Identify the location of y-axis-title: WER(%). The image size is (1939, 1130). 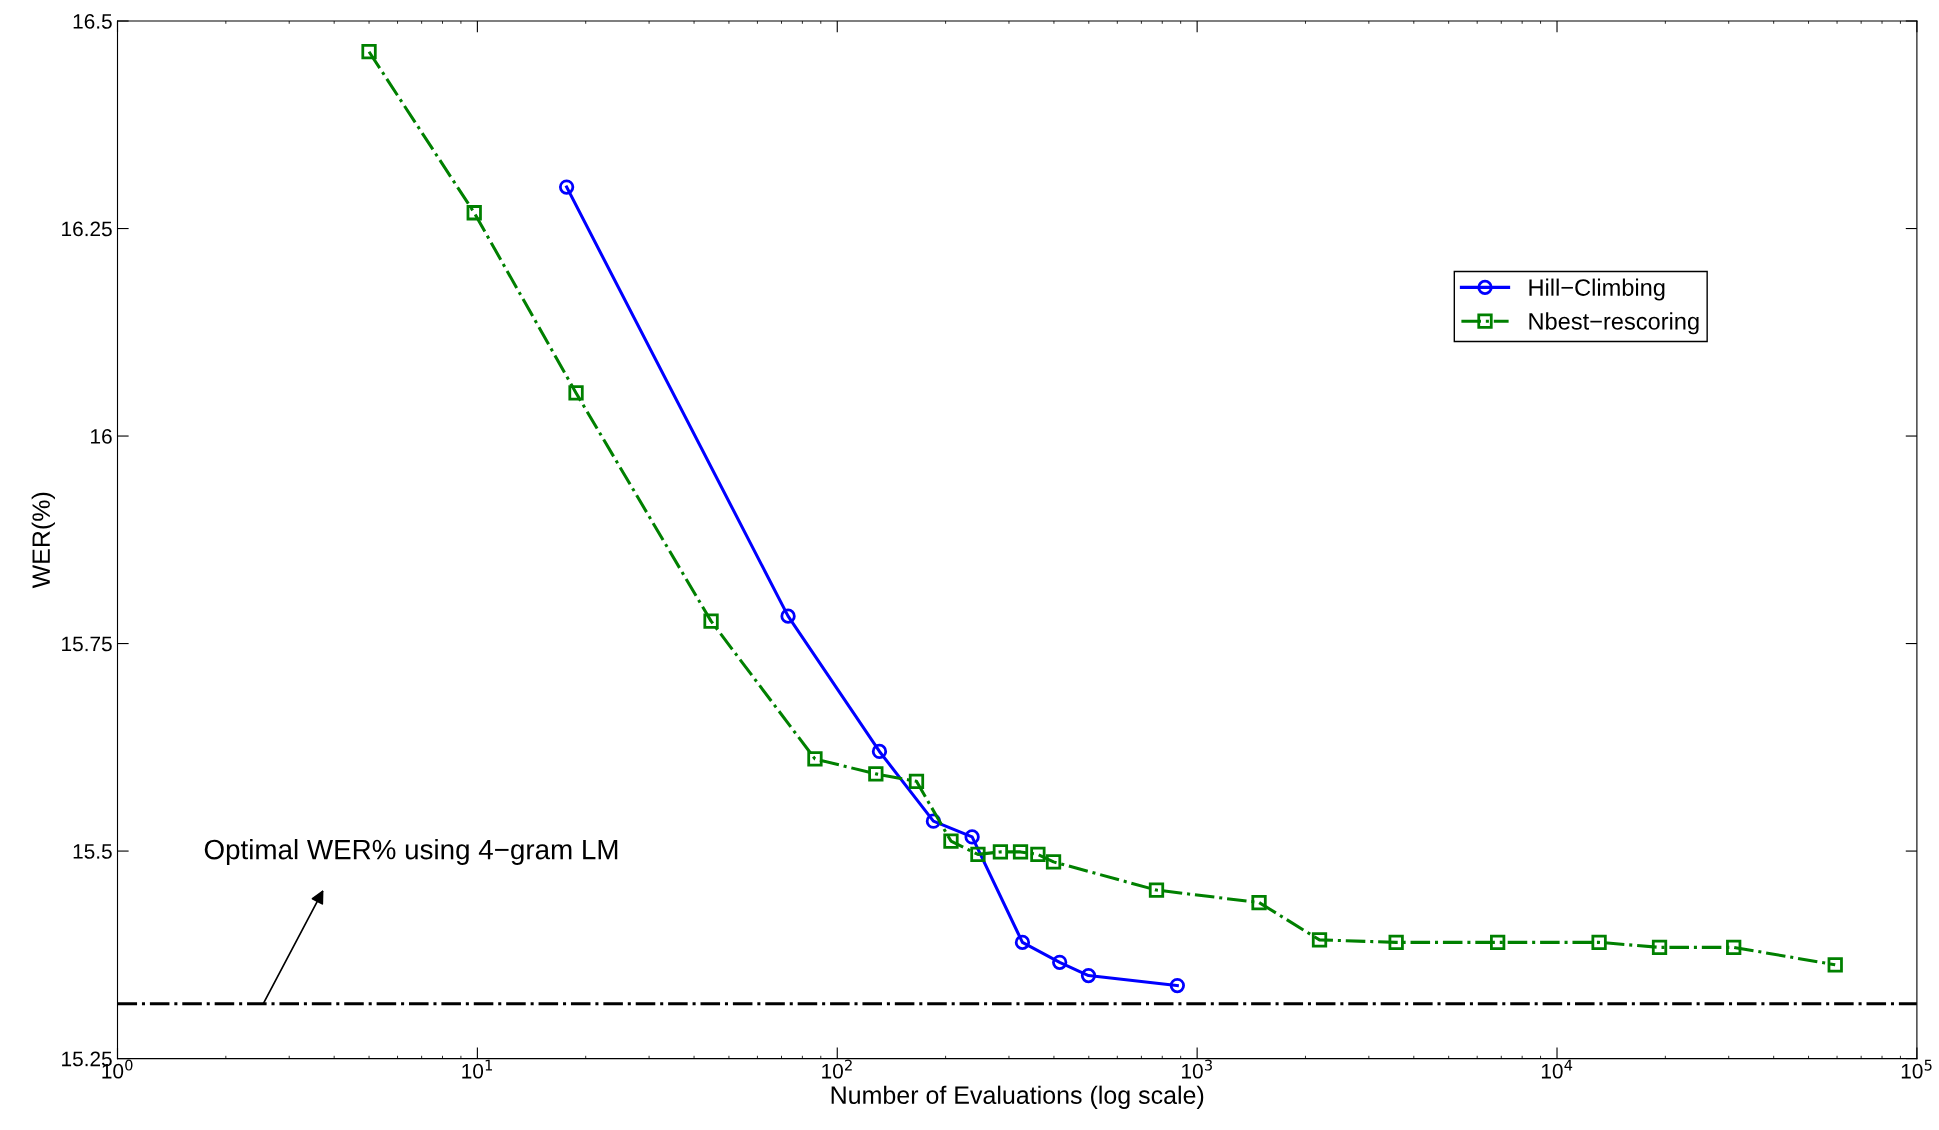
(43, 540).